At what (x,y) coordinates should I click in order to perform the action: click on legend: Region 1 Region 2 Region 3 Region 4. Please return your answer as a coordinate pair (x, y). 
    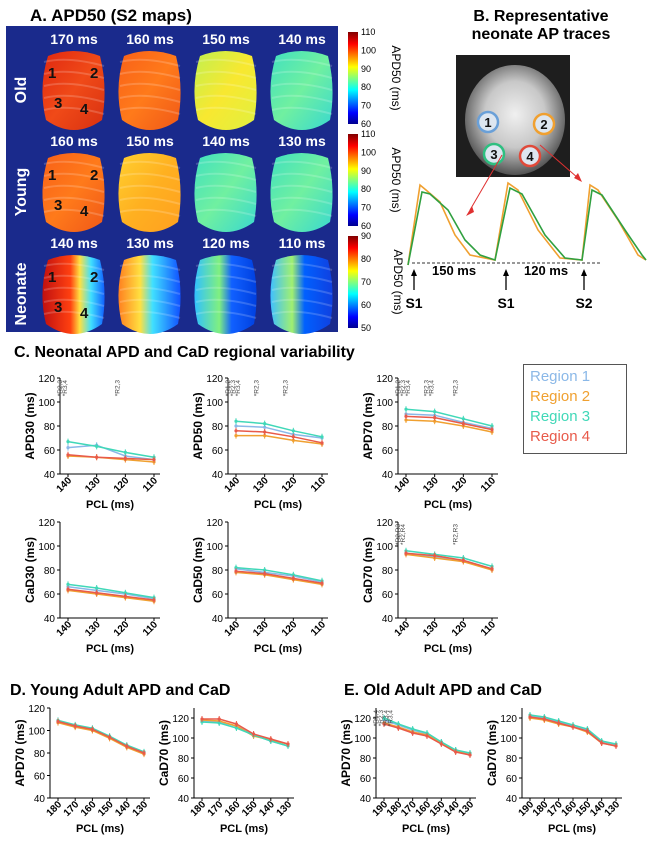
    Looking at the image, I should click on (575, 409).